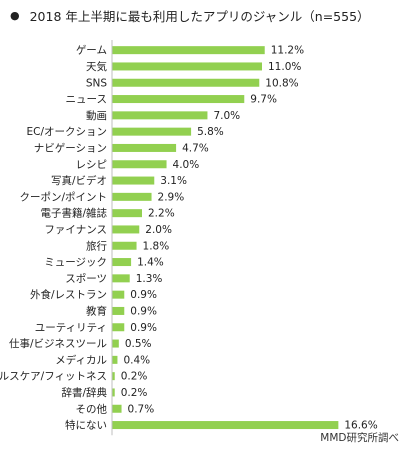 Image resolution: width=415 pixels, height=450 pixels. Describe the element at coordinates (86, 279) in the screenshot. I see `category-label: スポーツ` at that location.